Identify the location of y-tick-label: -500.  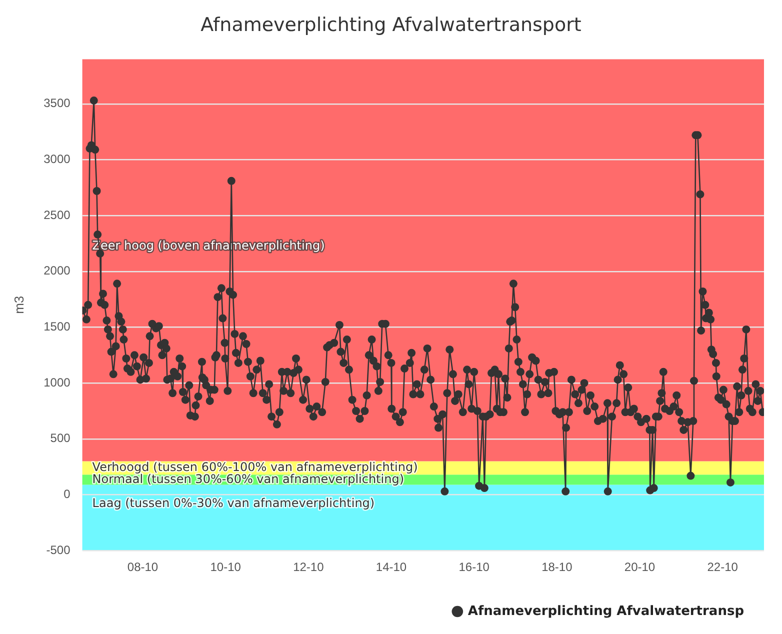
(58, 549).